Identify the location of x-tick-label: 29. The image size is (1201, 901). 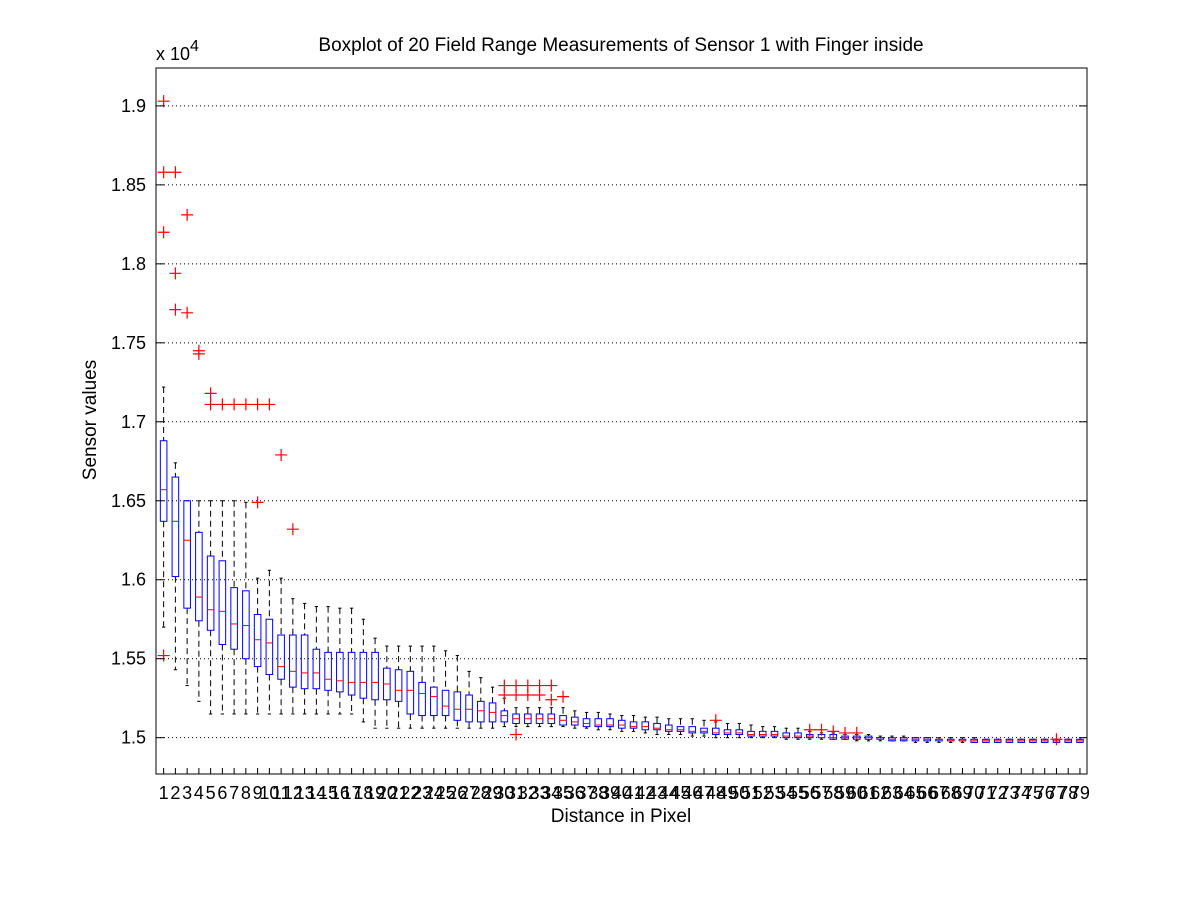
(493, 793).